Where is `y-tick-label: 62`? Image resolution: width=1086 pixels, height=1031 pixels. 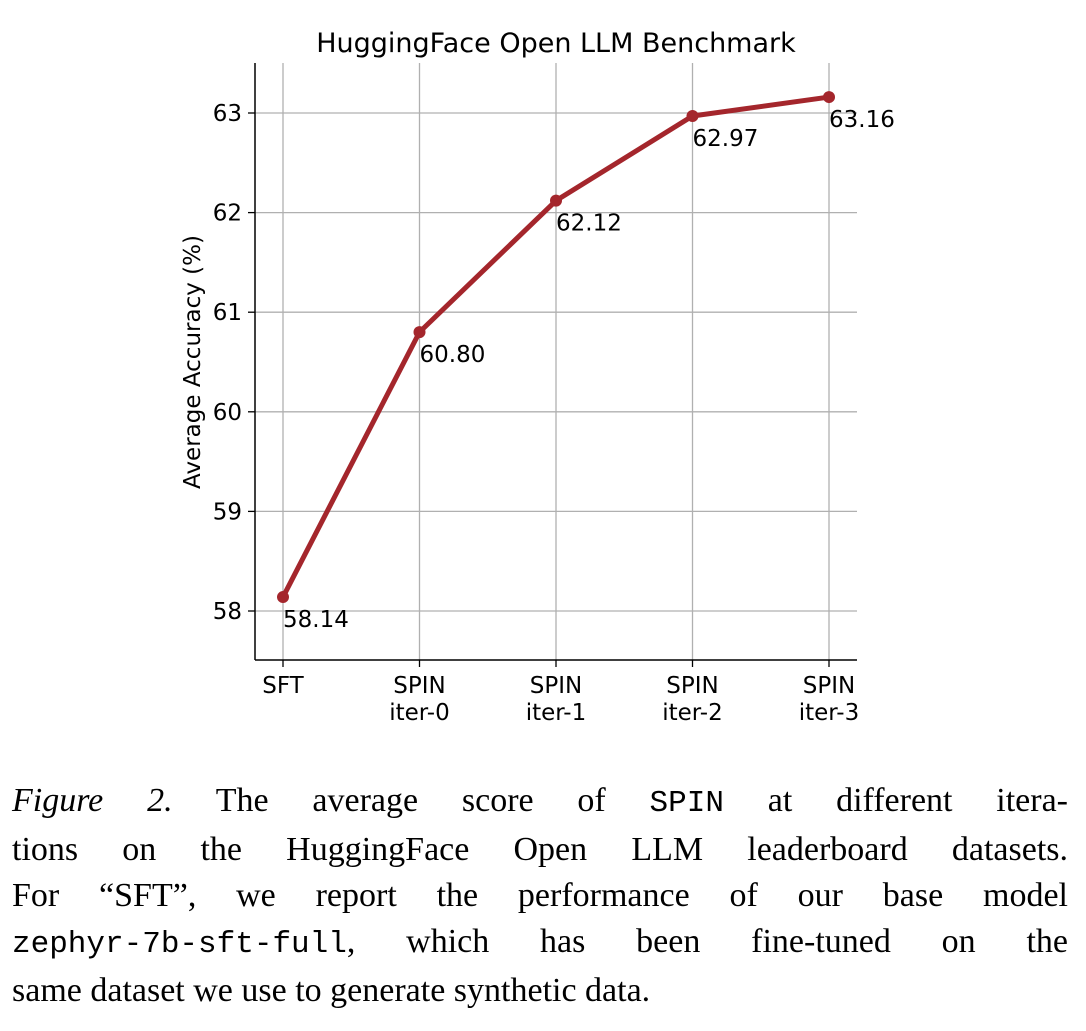 y-tick-label: 62 is located at coordinates (227, 214).